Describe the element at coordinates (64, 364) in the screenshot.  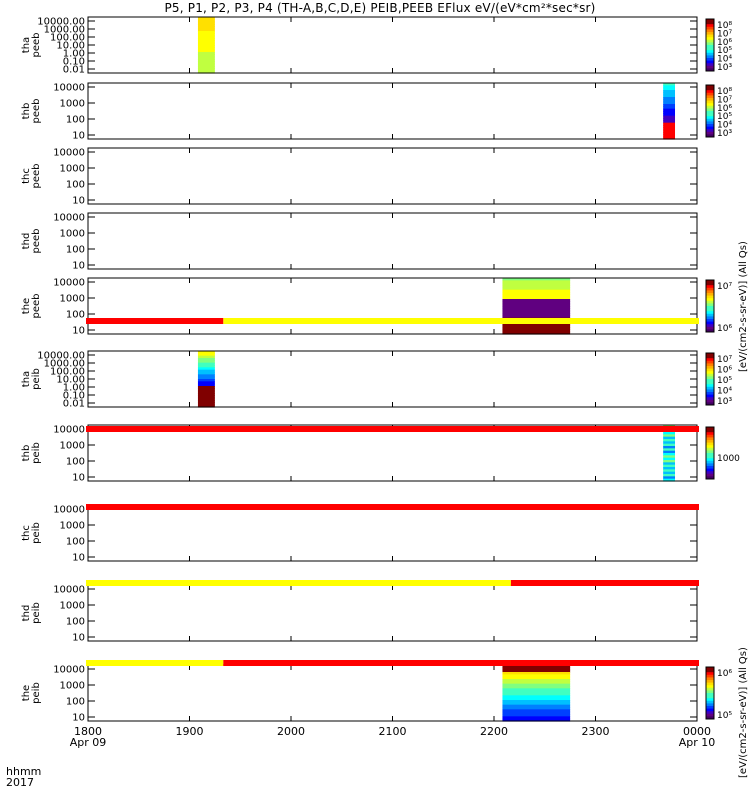
I see `y-tick-label: 1000.00` at that location.